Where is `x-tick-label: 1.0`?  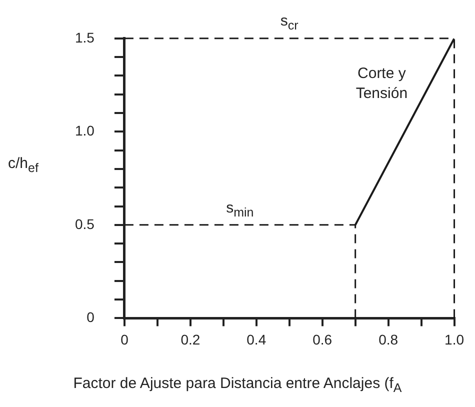 x-tick-label: 1.0 is located at coordinates (454, 339).